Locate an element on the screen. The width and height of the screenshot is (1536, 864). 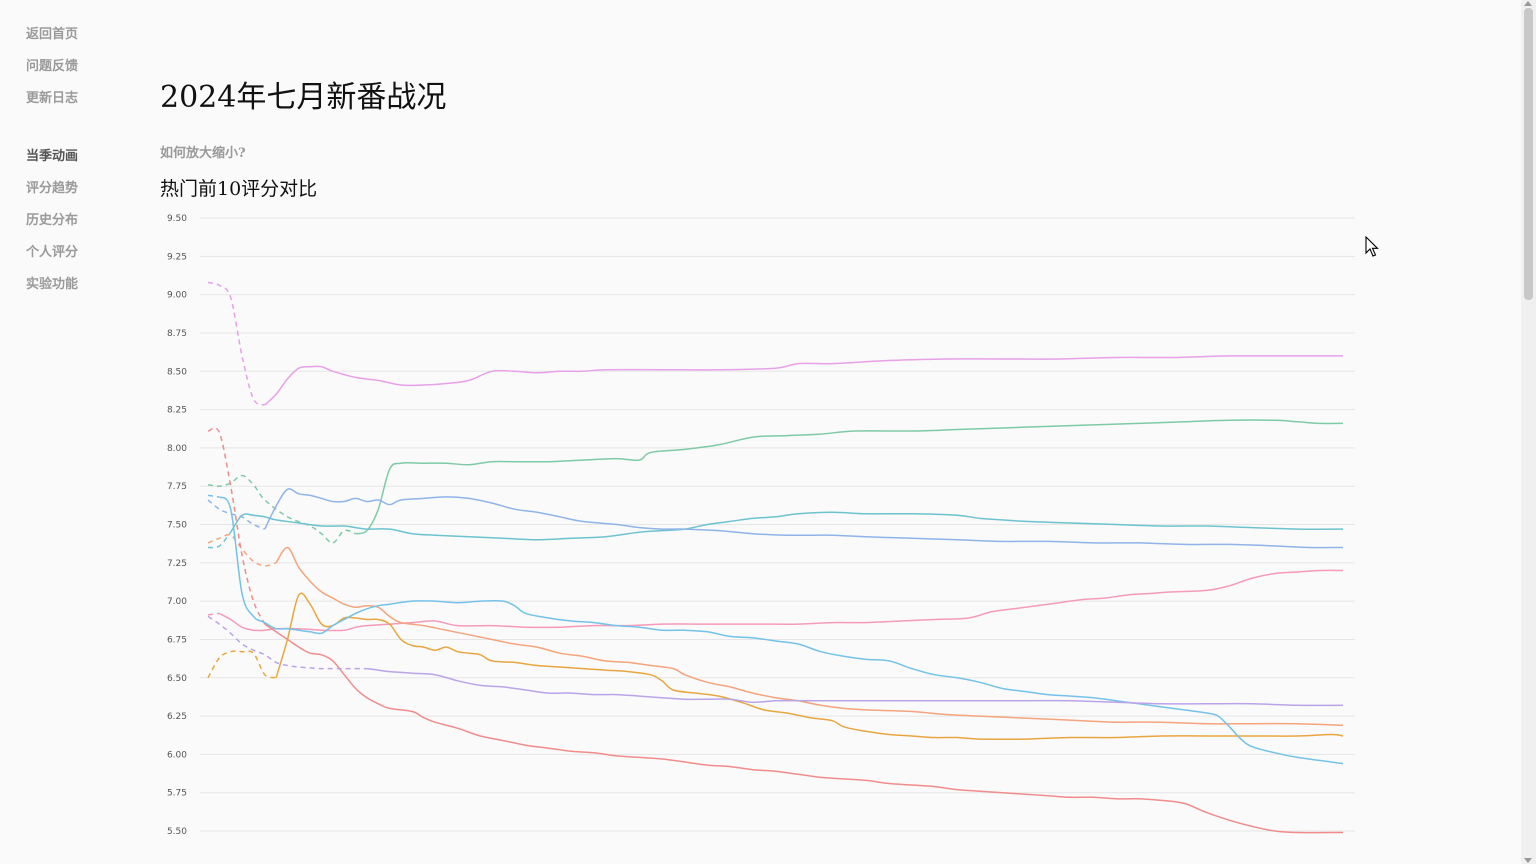
nav-history-distribution: 历史分布 is located at coordinates (52, 220).